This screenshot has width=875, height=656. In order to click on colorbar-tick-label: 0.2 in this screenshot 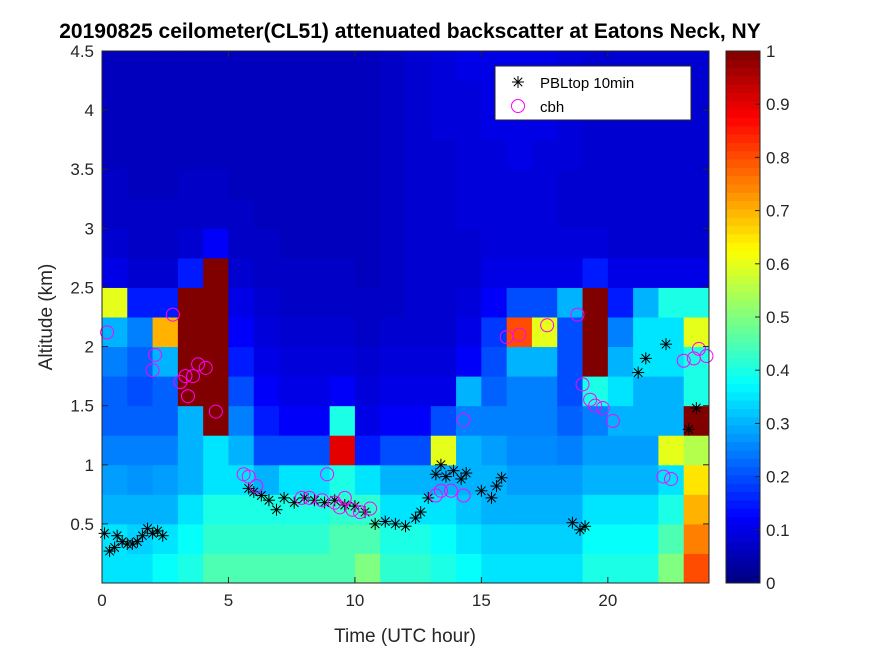, I will do `click(778, 477)`.